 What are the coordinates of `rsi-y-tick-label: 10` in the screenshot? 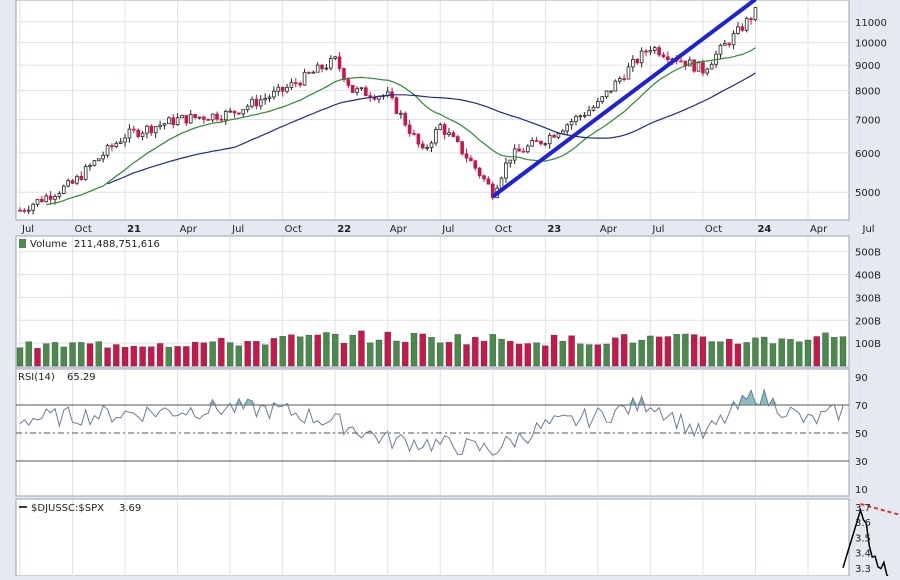 It's located at (861, 490).